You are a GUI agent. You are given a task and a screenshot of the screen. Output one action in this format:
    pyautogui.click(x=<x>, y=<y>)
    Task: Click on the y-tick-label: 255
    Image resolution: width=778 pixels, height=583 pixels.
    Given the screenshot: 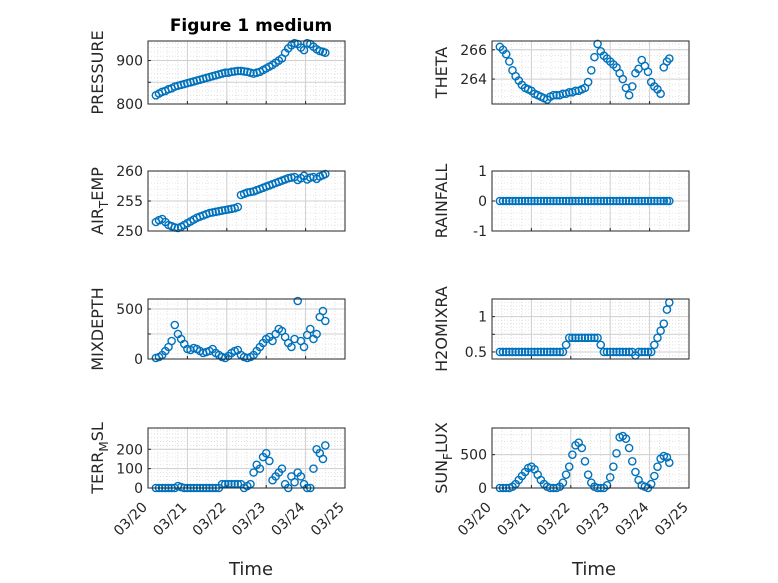 What is the action you would take?
    pyautogui.click(x=129, y=202)
    